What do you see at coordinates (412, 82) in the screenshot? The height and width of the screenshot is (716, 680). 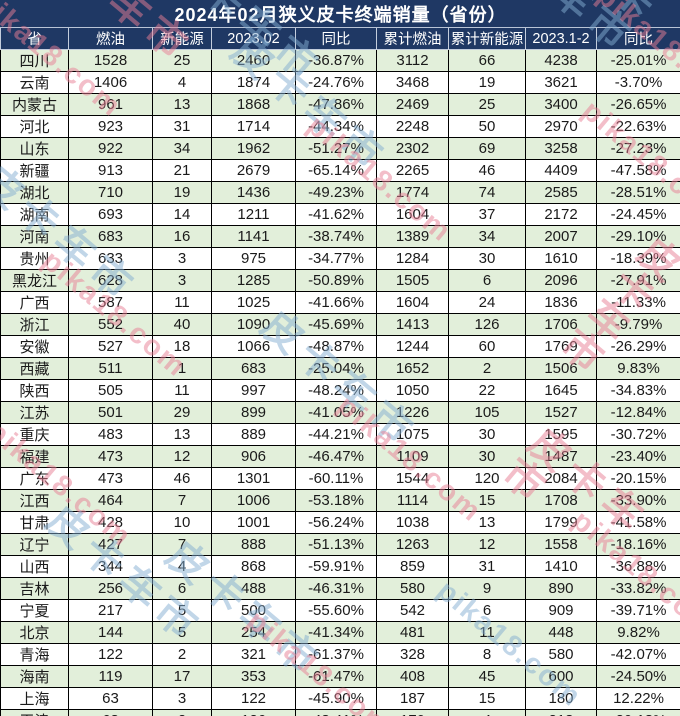 I see `value-cell: 3468` at bounding box center [412, 82].